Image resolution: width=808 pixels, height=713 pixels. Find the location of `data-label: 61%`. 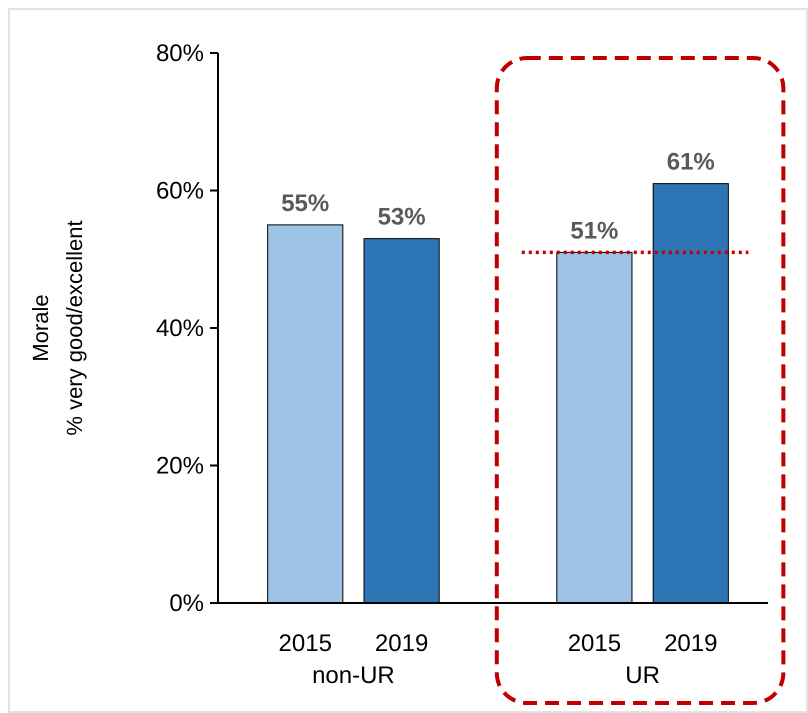

data-label: 61% is located at coordinates (690, 162).